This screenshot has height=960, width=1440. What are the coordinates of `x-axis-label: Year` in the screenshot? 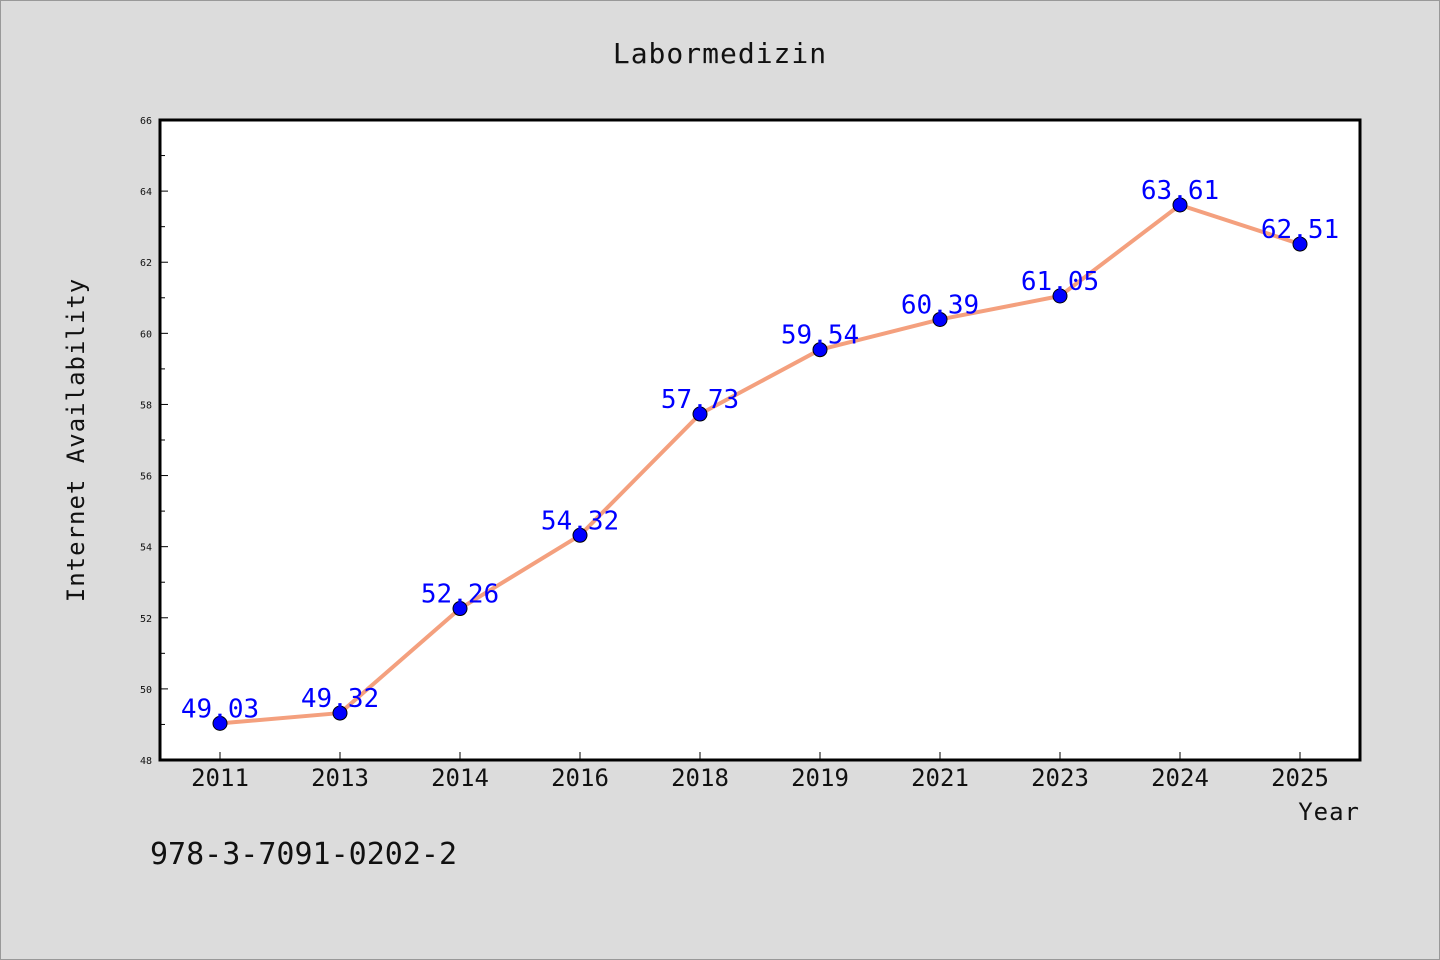 It's located at (1329, 812).